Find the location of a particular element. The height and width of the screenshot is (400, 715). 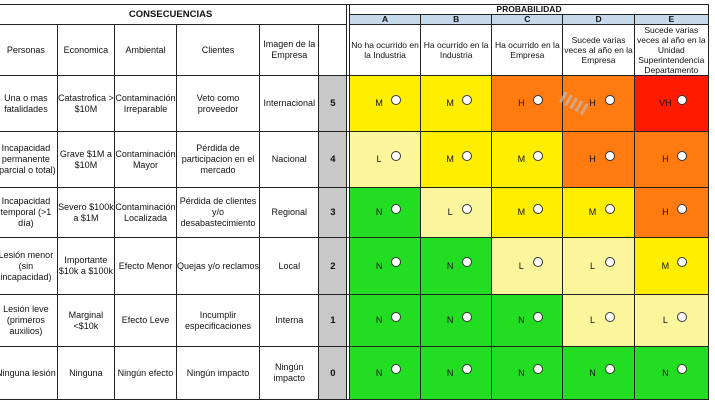

personas-cell: Una o mas fatalidades is located at coordinates (29, 103).